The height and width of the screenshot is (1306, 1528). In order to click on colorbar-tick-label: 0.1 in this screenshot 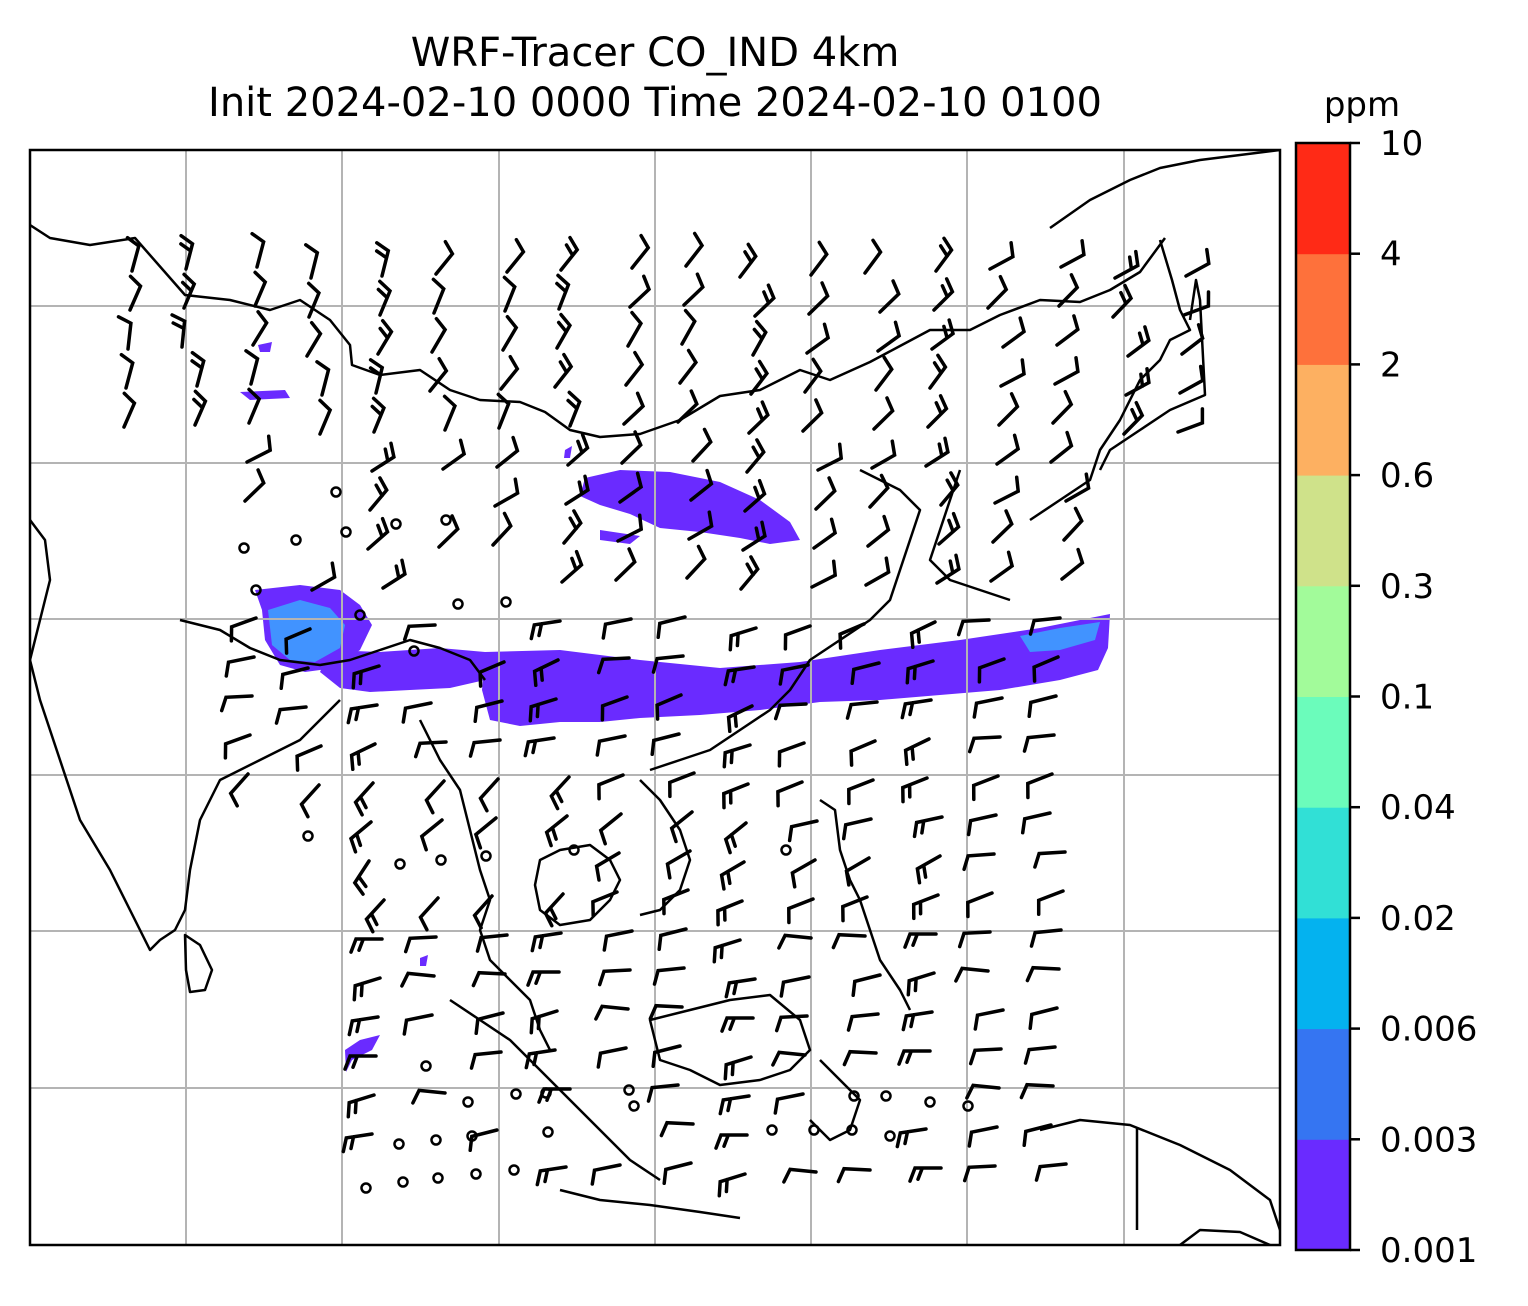, I will do `click(1407, 698)`.